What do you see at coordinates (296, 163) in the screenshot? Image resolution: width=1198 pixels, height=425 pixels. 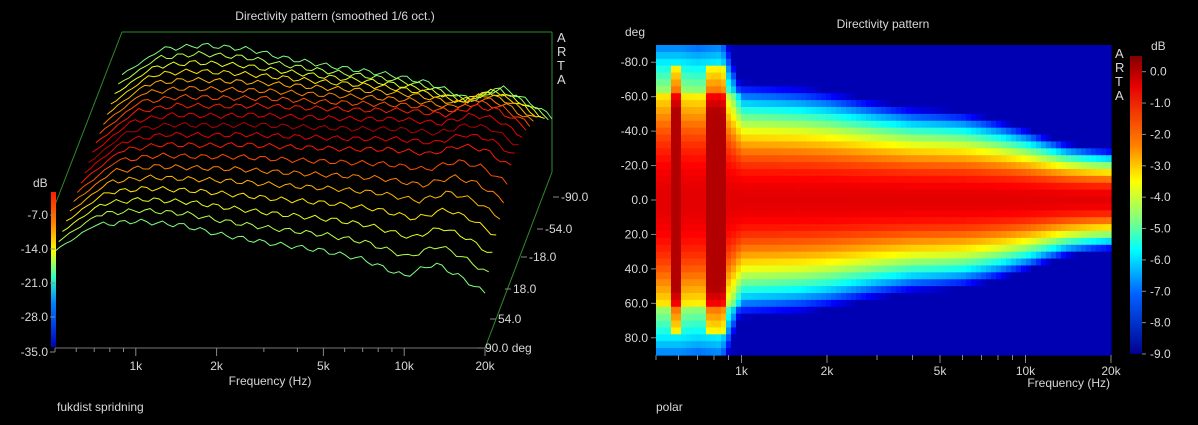 I see `waterfall-curve` at bounding box center [296, 163].